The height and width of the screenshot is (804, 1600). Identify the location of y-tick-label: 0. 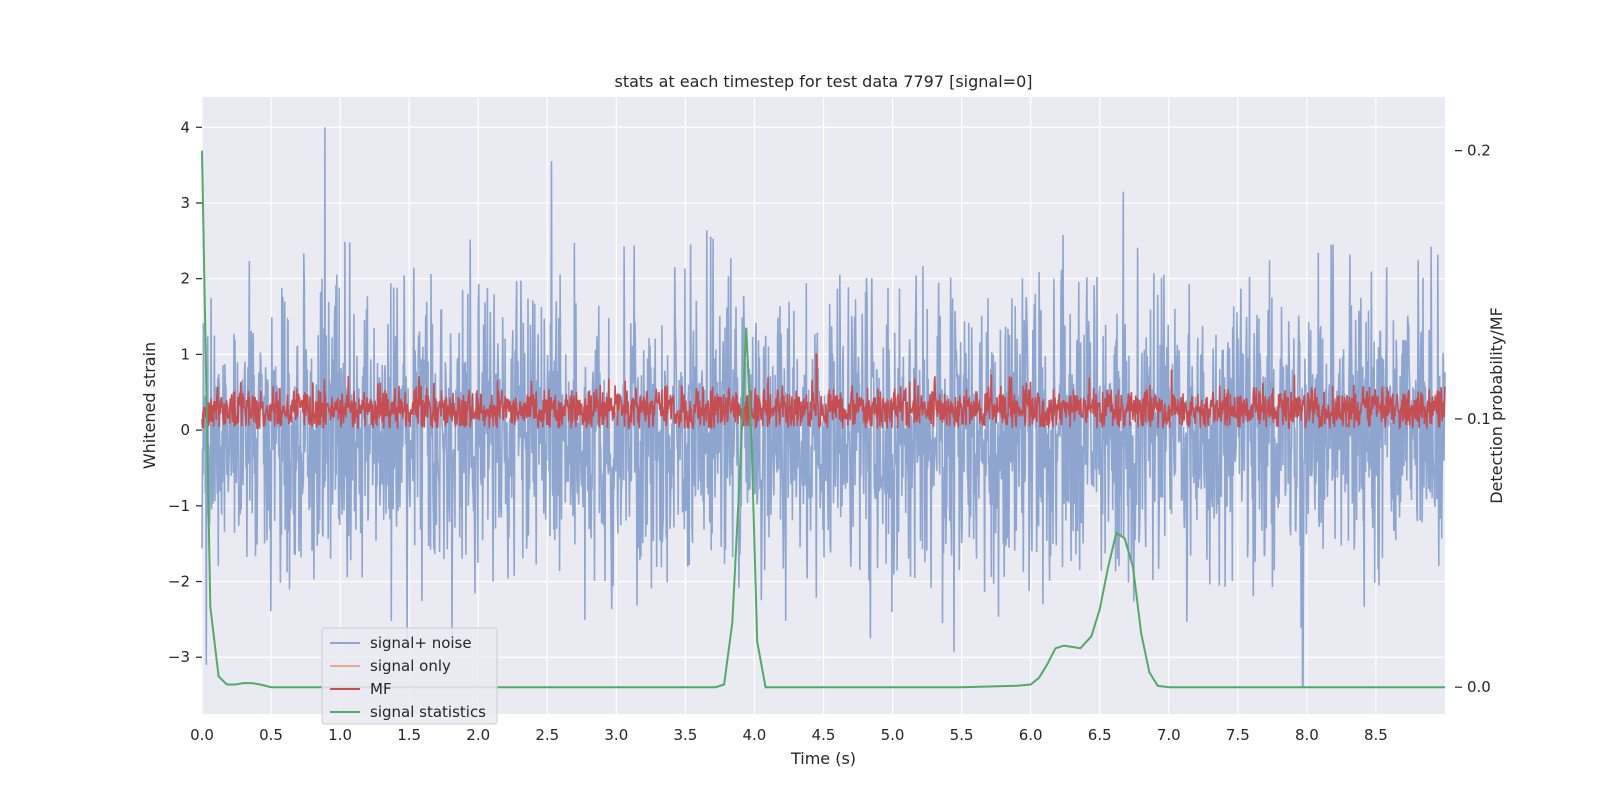
(185, 430).